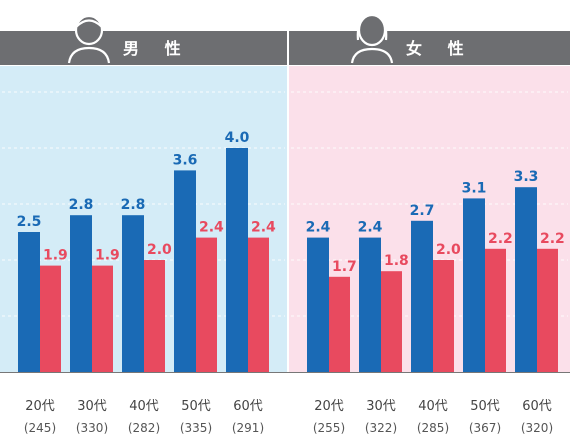 The height and width of the screenshot is (446, 570). I want to click on data-label: 1.8, so click(396, 261).